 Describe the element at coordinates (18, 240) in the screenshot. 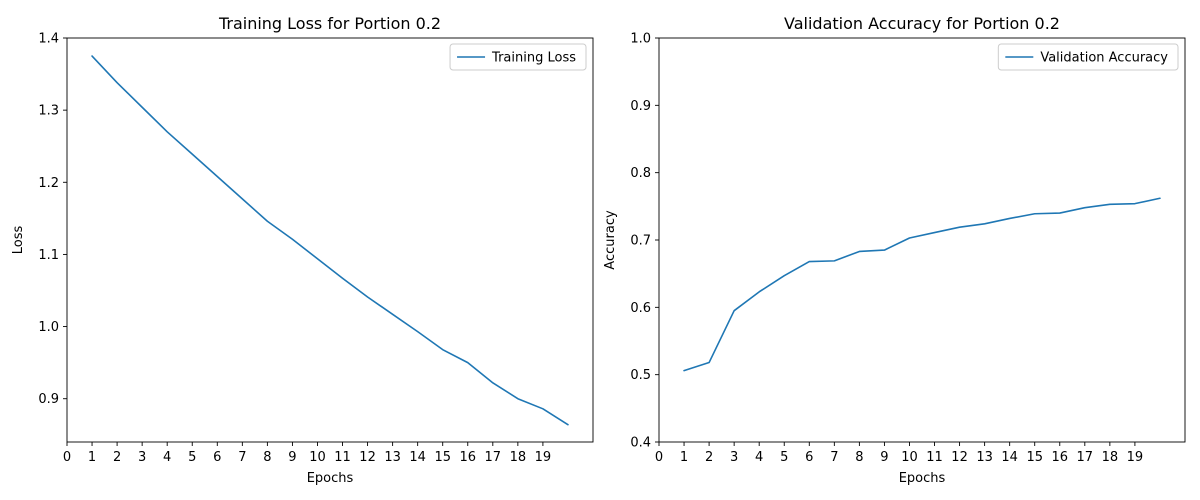

I see `y-axis-label: Loss` at that location.